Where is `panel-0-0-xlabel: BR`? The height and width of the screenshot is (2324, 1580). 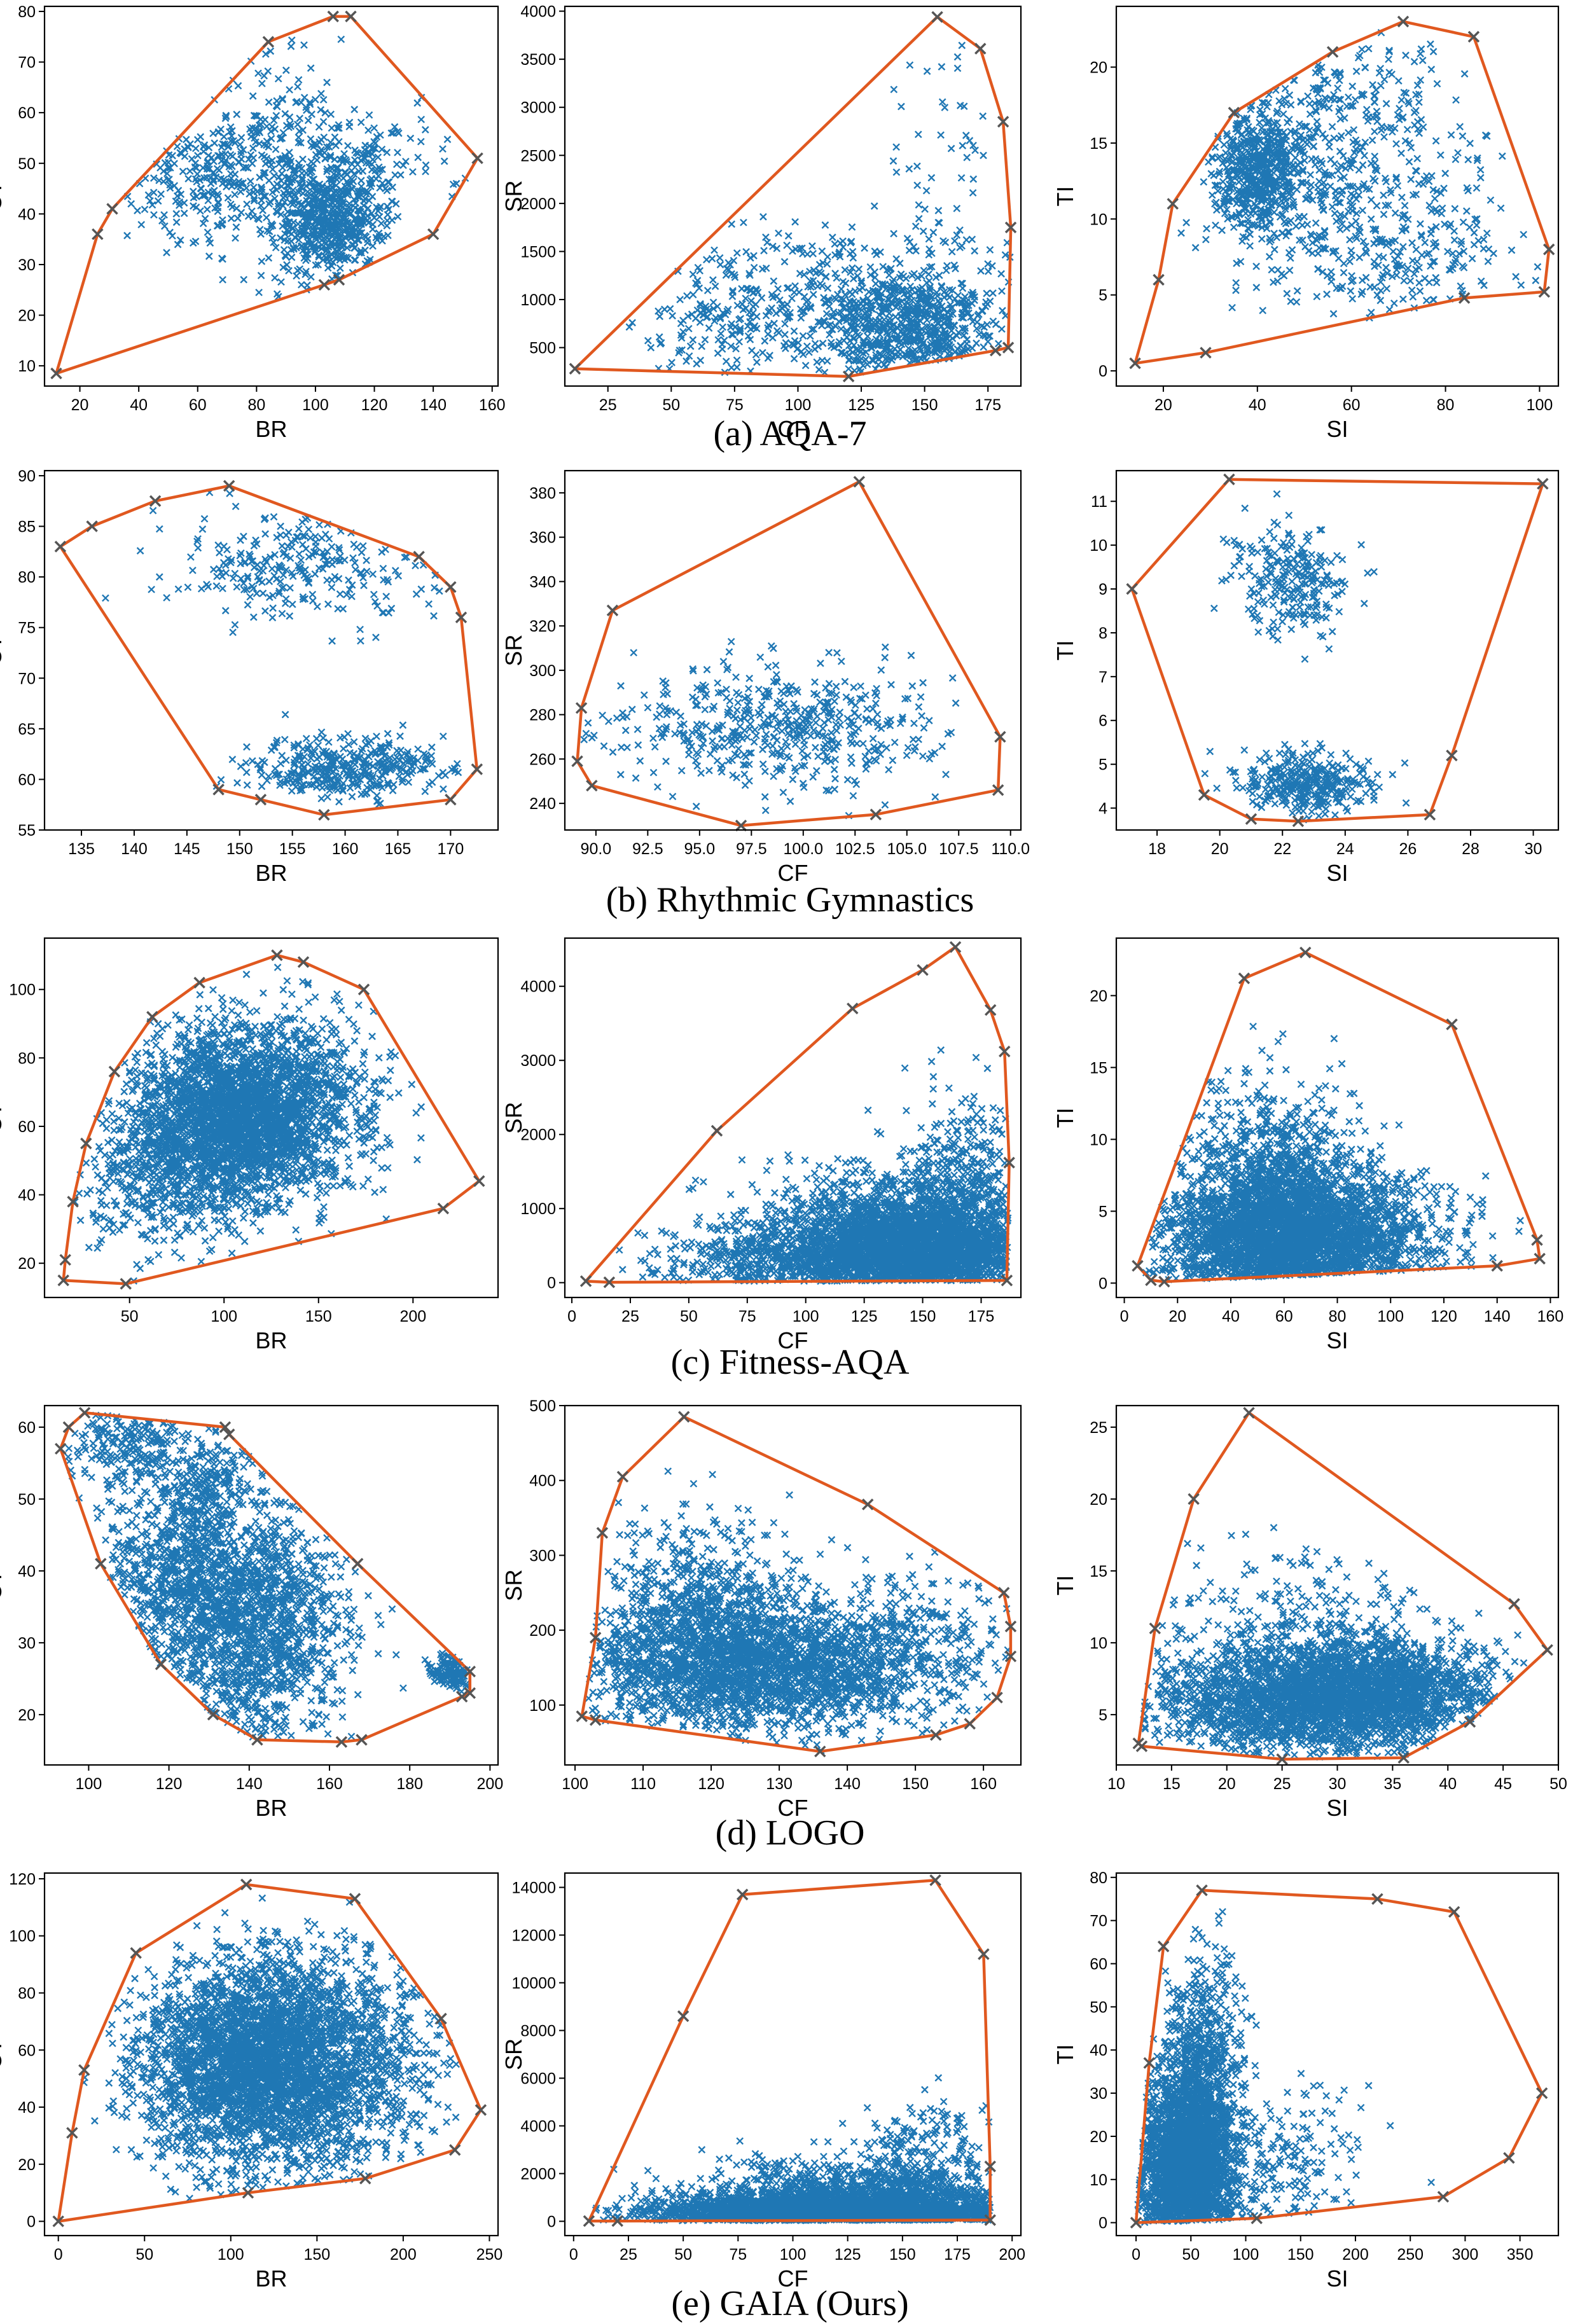 panel-0-0-xlabel: BR is located at coordinates (271, 429).